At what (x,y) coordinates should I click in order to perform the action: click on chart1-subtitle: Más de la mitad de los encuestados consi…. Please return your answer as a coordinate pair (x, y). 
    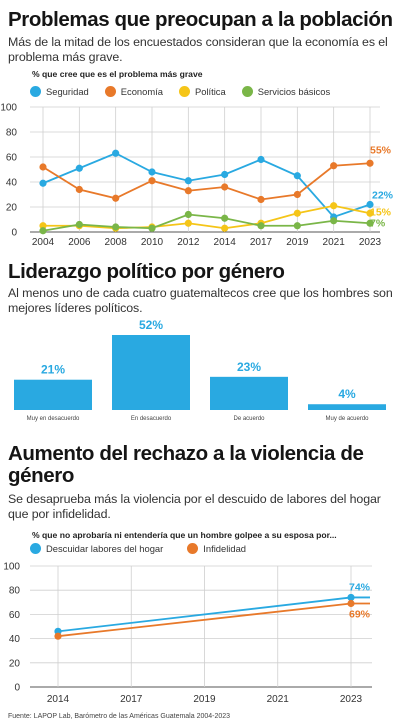
    Looking at the image, I should click on (198, 49).